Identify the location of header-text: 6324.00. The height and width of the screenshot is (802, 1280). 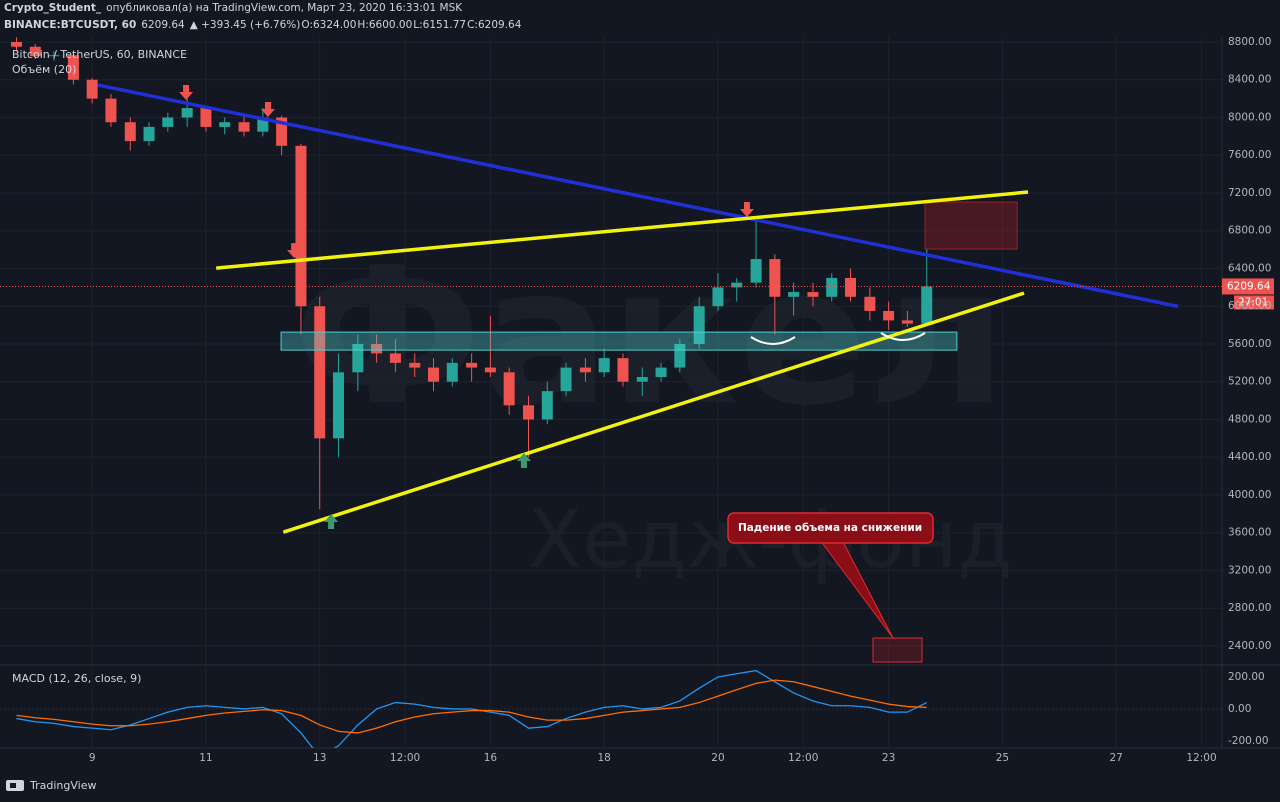
(334, 25).